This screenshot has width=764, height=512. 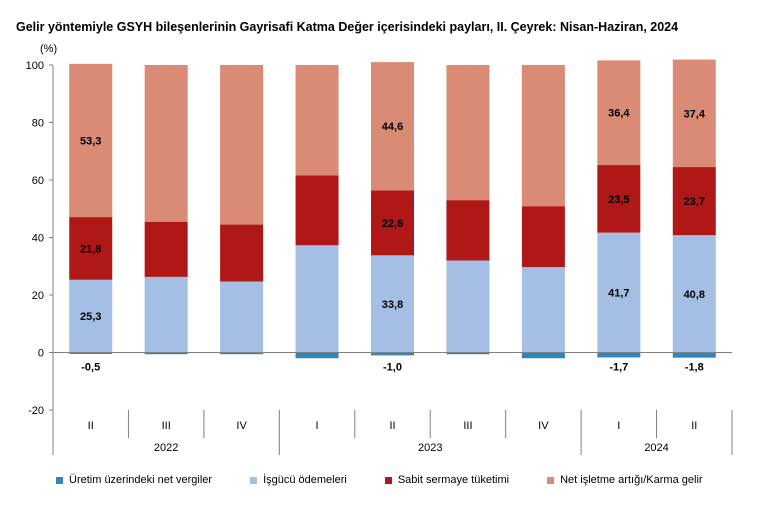 What do you see at coordinates (631, 480) in the screenshot?
I see `legend-label: Net işletme artığı/Karma gelir` at bounding box center [631, 480].